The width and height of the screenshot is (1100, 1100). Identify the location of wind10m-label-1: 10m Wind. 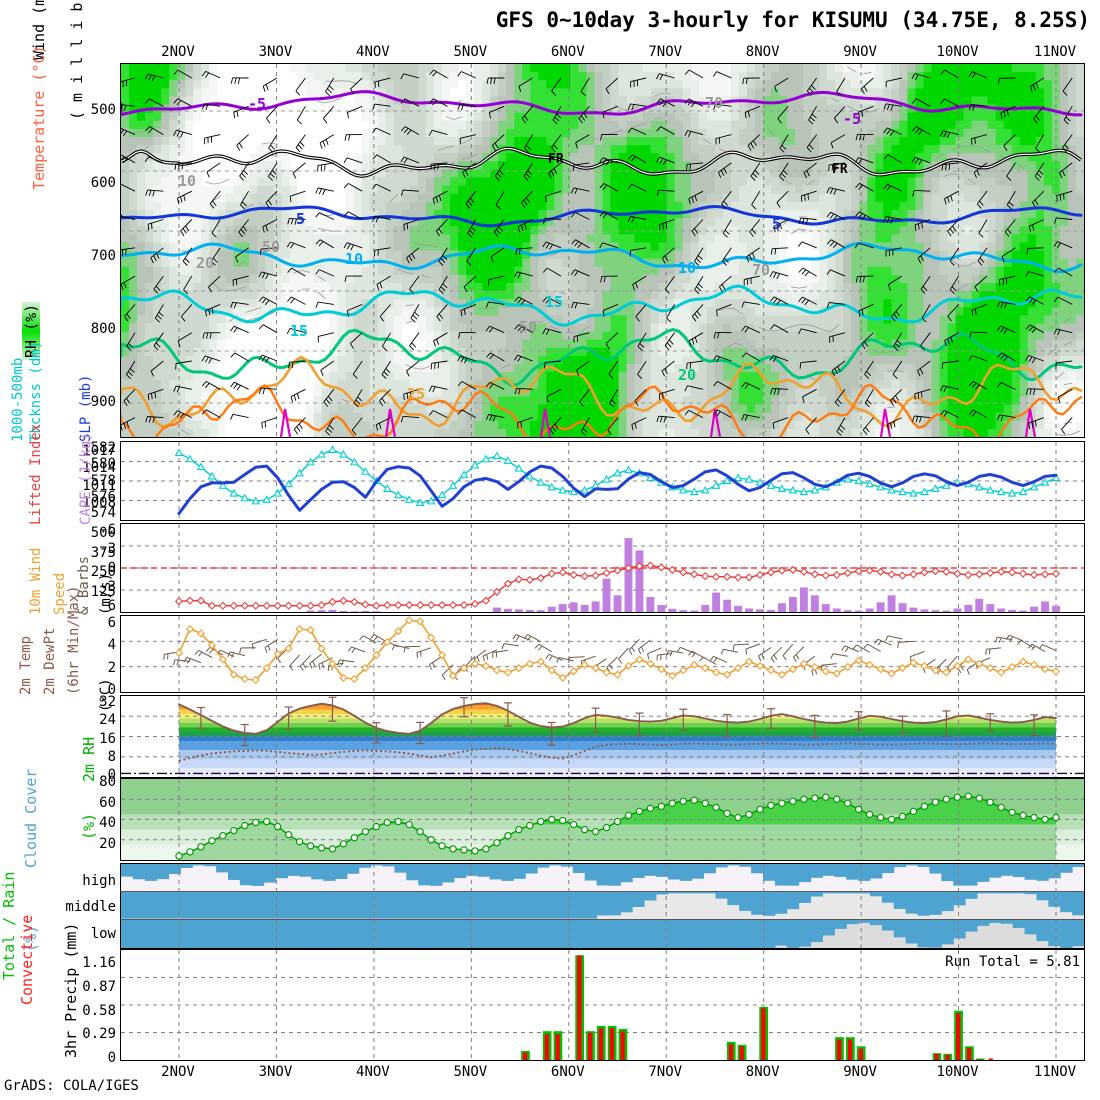
(36, 581).